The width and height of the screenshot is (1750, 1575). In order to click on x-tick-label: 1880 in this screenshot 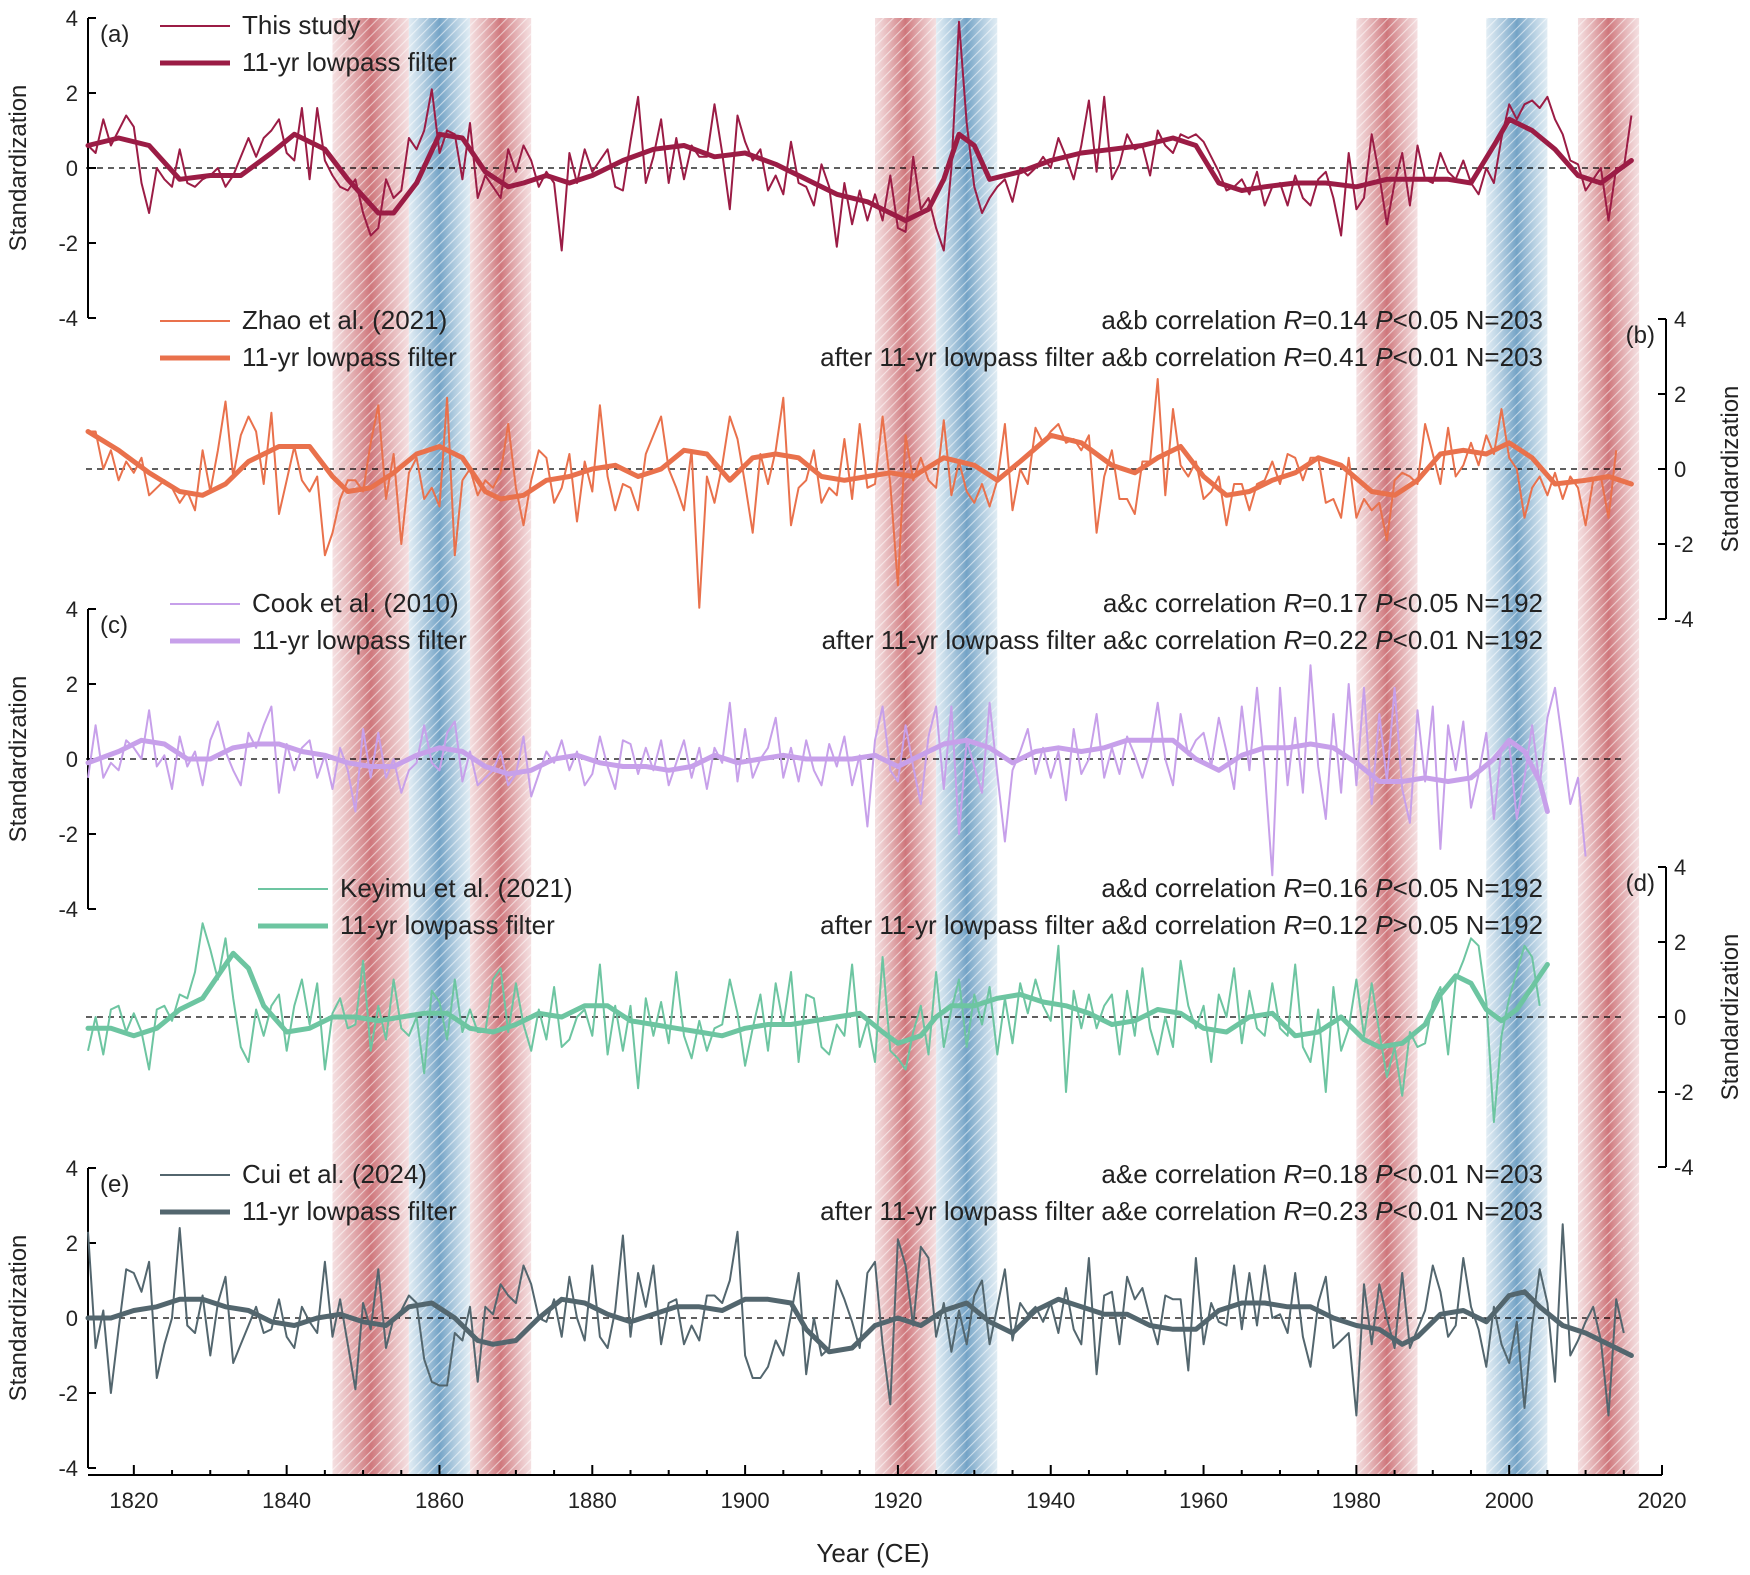, I will do `click(592, 1500)`.